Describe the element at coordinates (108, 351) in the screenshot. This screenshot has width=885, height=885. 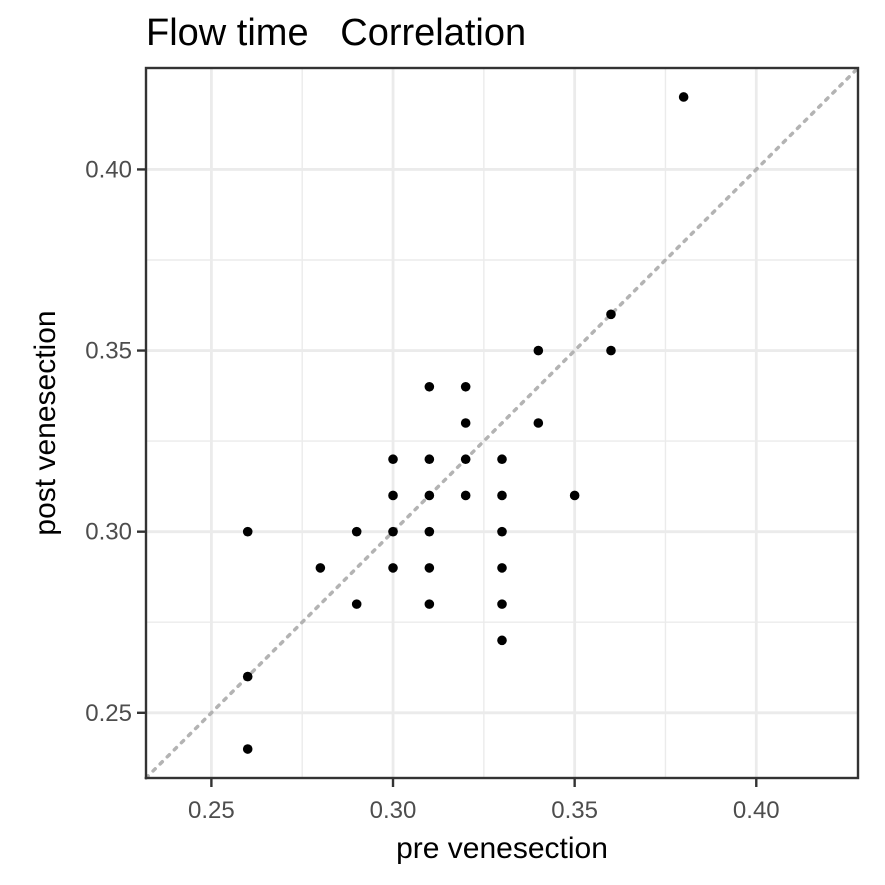
I see `y-tick-label: 0.35` at that location.